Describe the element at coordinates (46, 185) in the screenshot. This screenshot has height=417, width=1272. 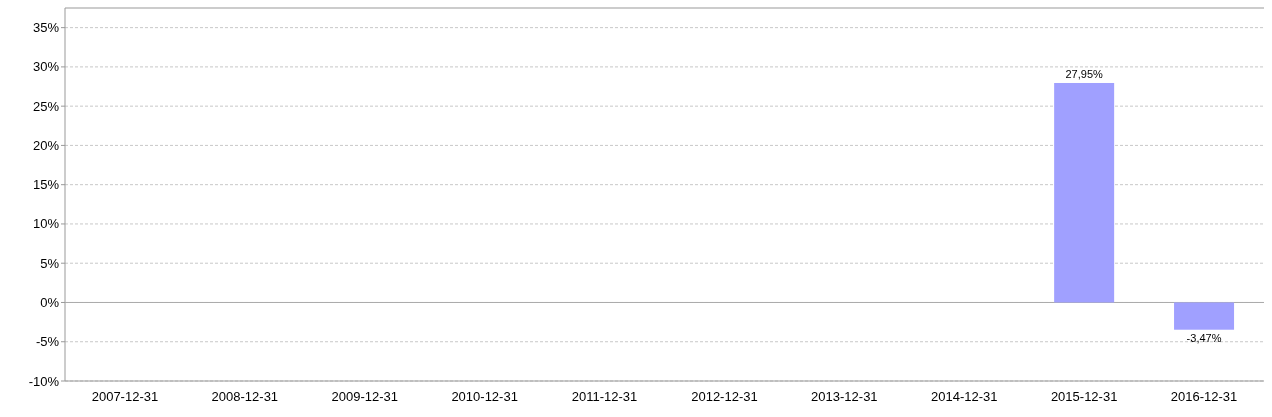
I see `y-tick-label: 15%` at that location.